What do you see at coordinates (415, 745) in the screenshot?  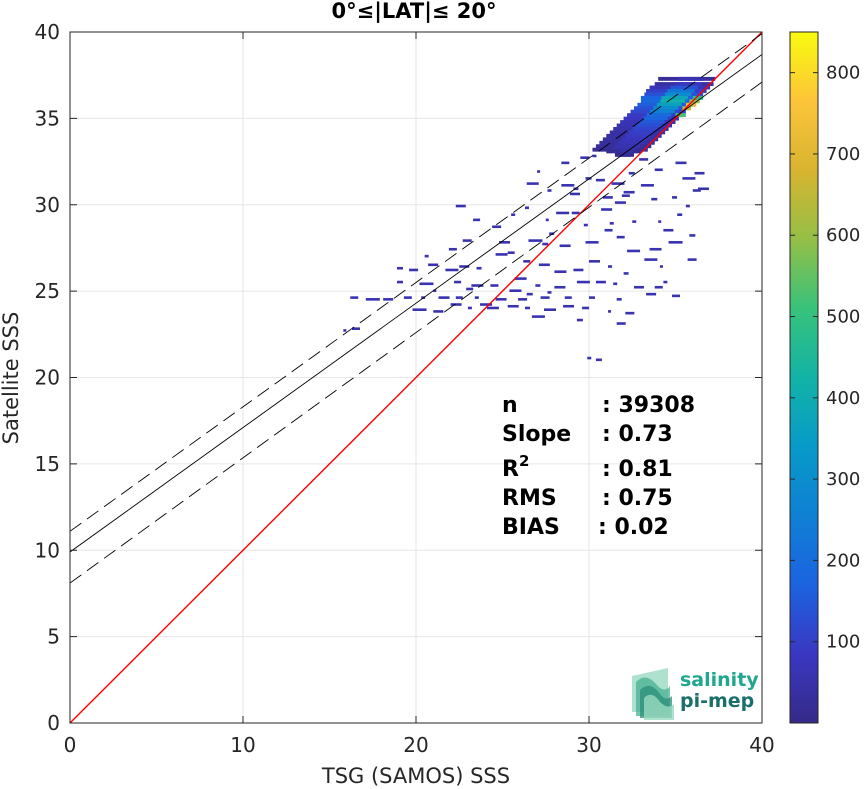 I see `x-tick-label: 20` at bounding box center [415, 745].